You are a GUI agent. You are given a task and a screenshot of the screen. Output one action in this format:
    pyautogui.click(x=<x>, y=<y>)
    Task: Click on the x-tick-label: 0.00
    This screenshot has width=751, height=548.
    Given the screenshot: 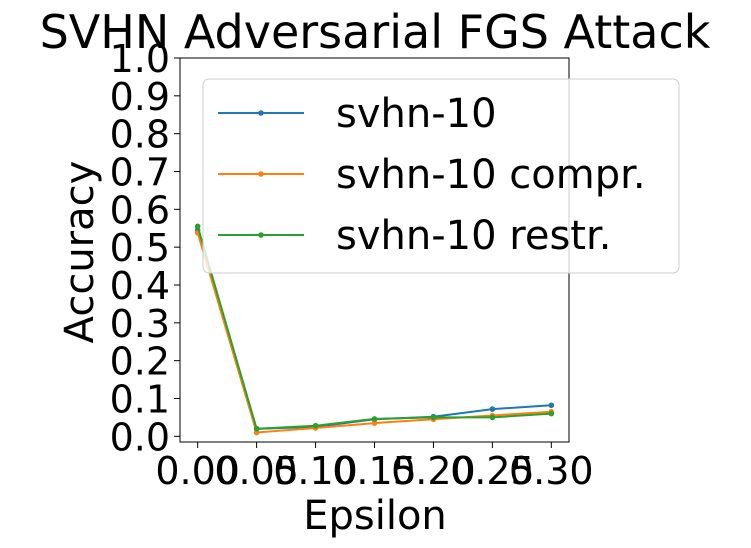 What is the action you would take?
    pyautogui.click(x=197, y=471)
    